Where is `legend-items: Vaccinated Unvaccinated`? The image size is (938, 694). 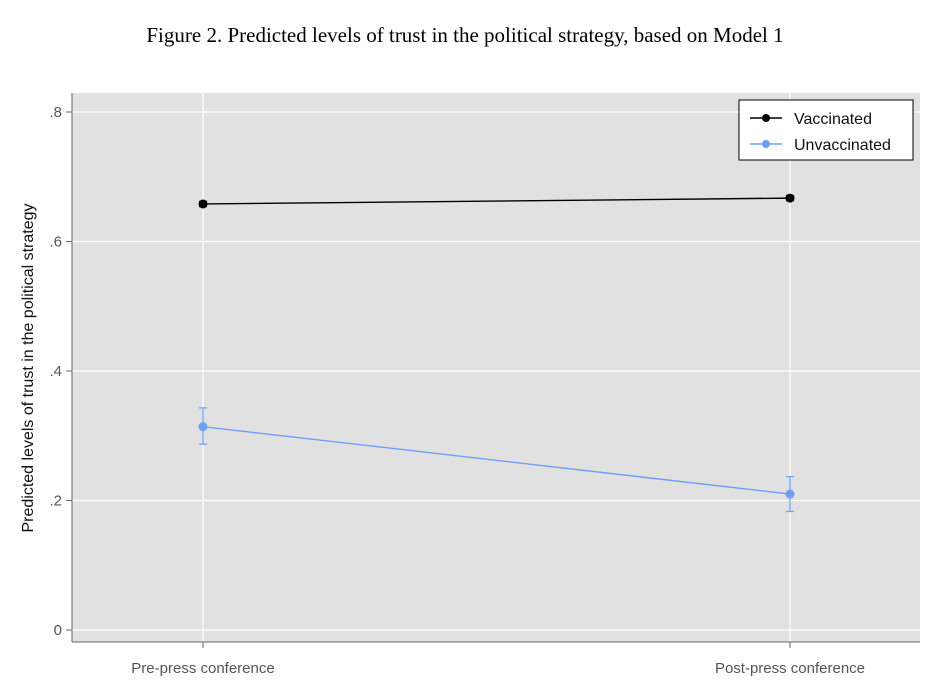
legend-items: Vaccinated Unvaccinated is located at coordinates (820, 132).